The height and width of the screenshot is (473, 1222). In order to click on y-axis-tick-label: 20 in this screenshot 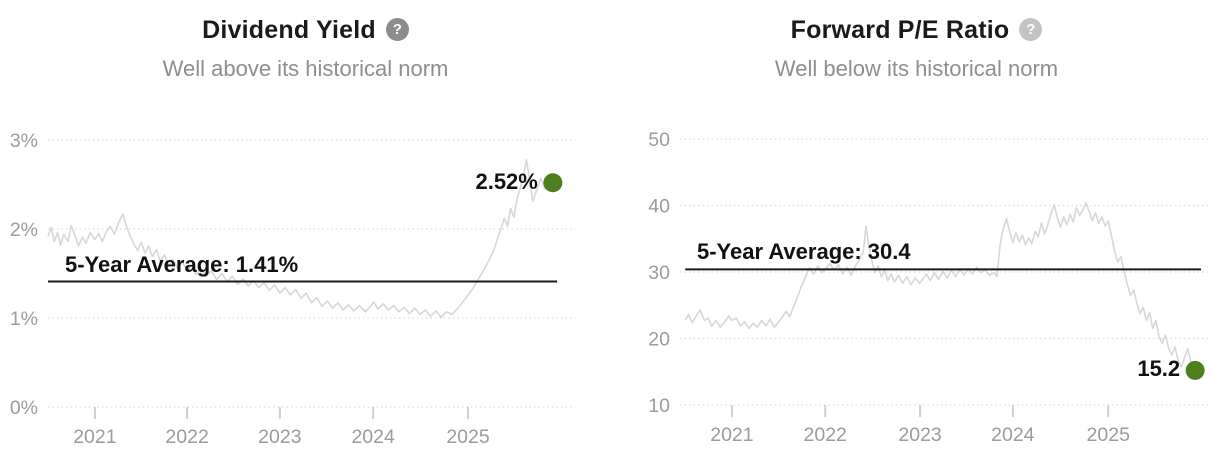, I will do `click(659, 340)`.